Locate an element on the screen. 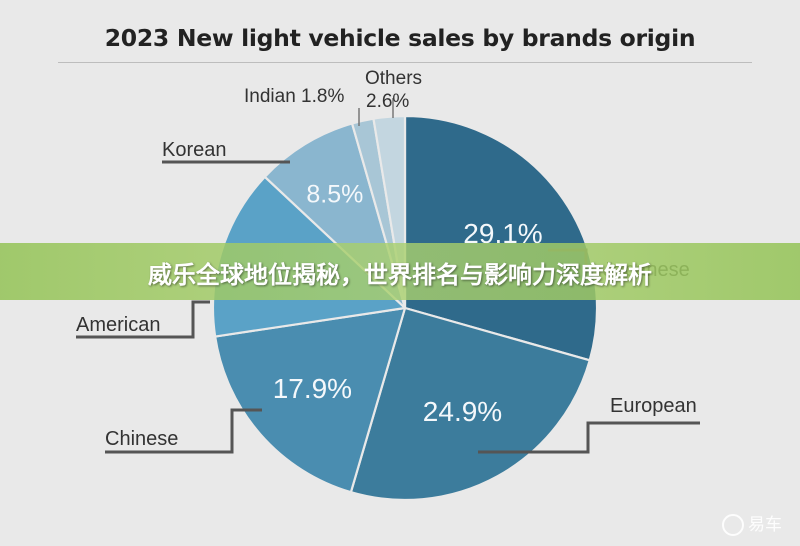 This screenshot has height=546, width=800. watermark: 易车 is located at coordinates (752, 523).